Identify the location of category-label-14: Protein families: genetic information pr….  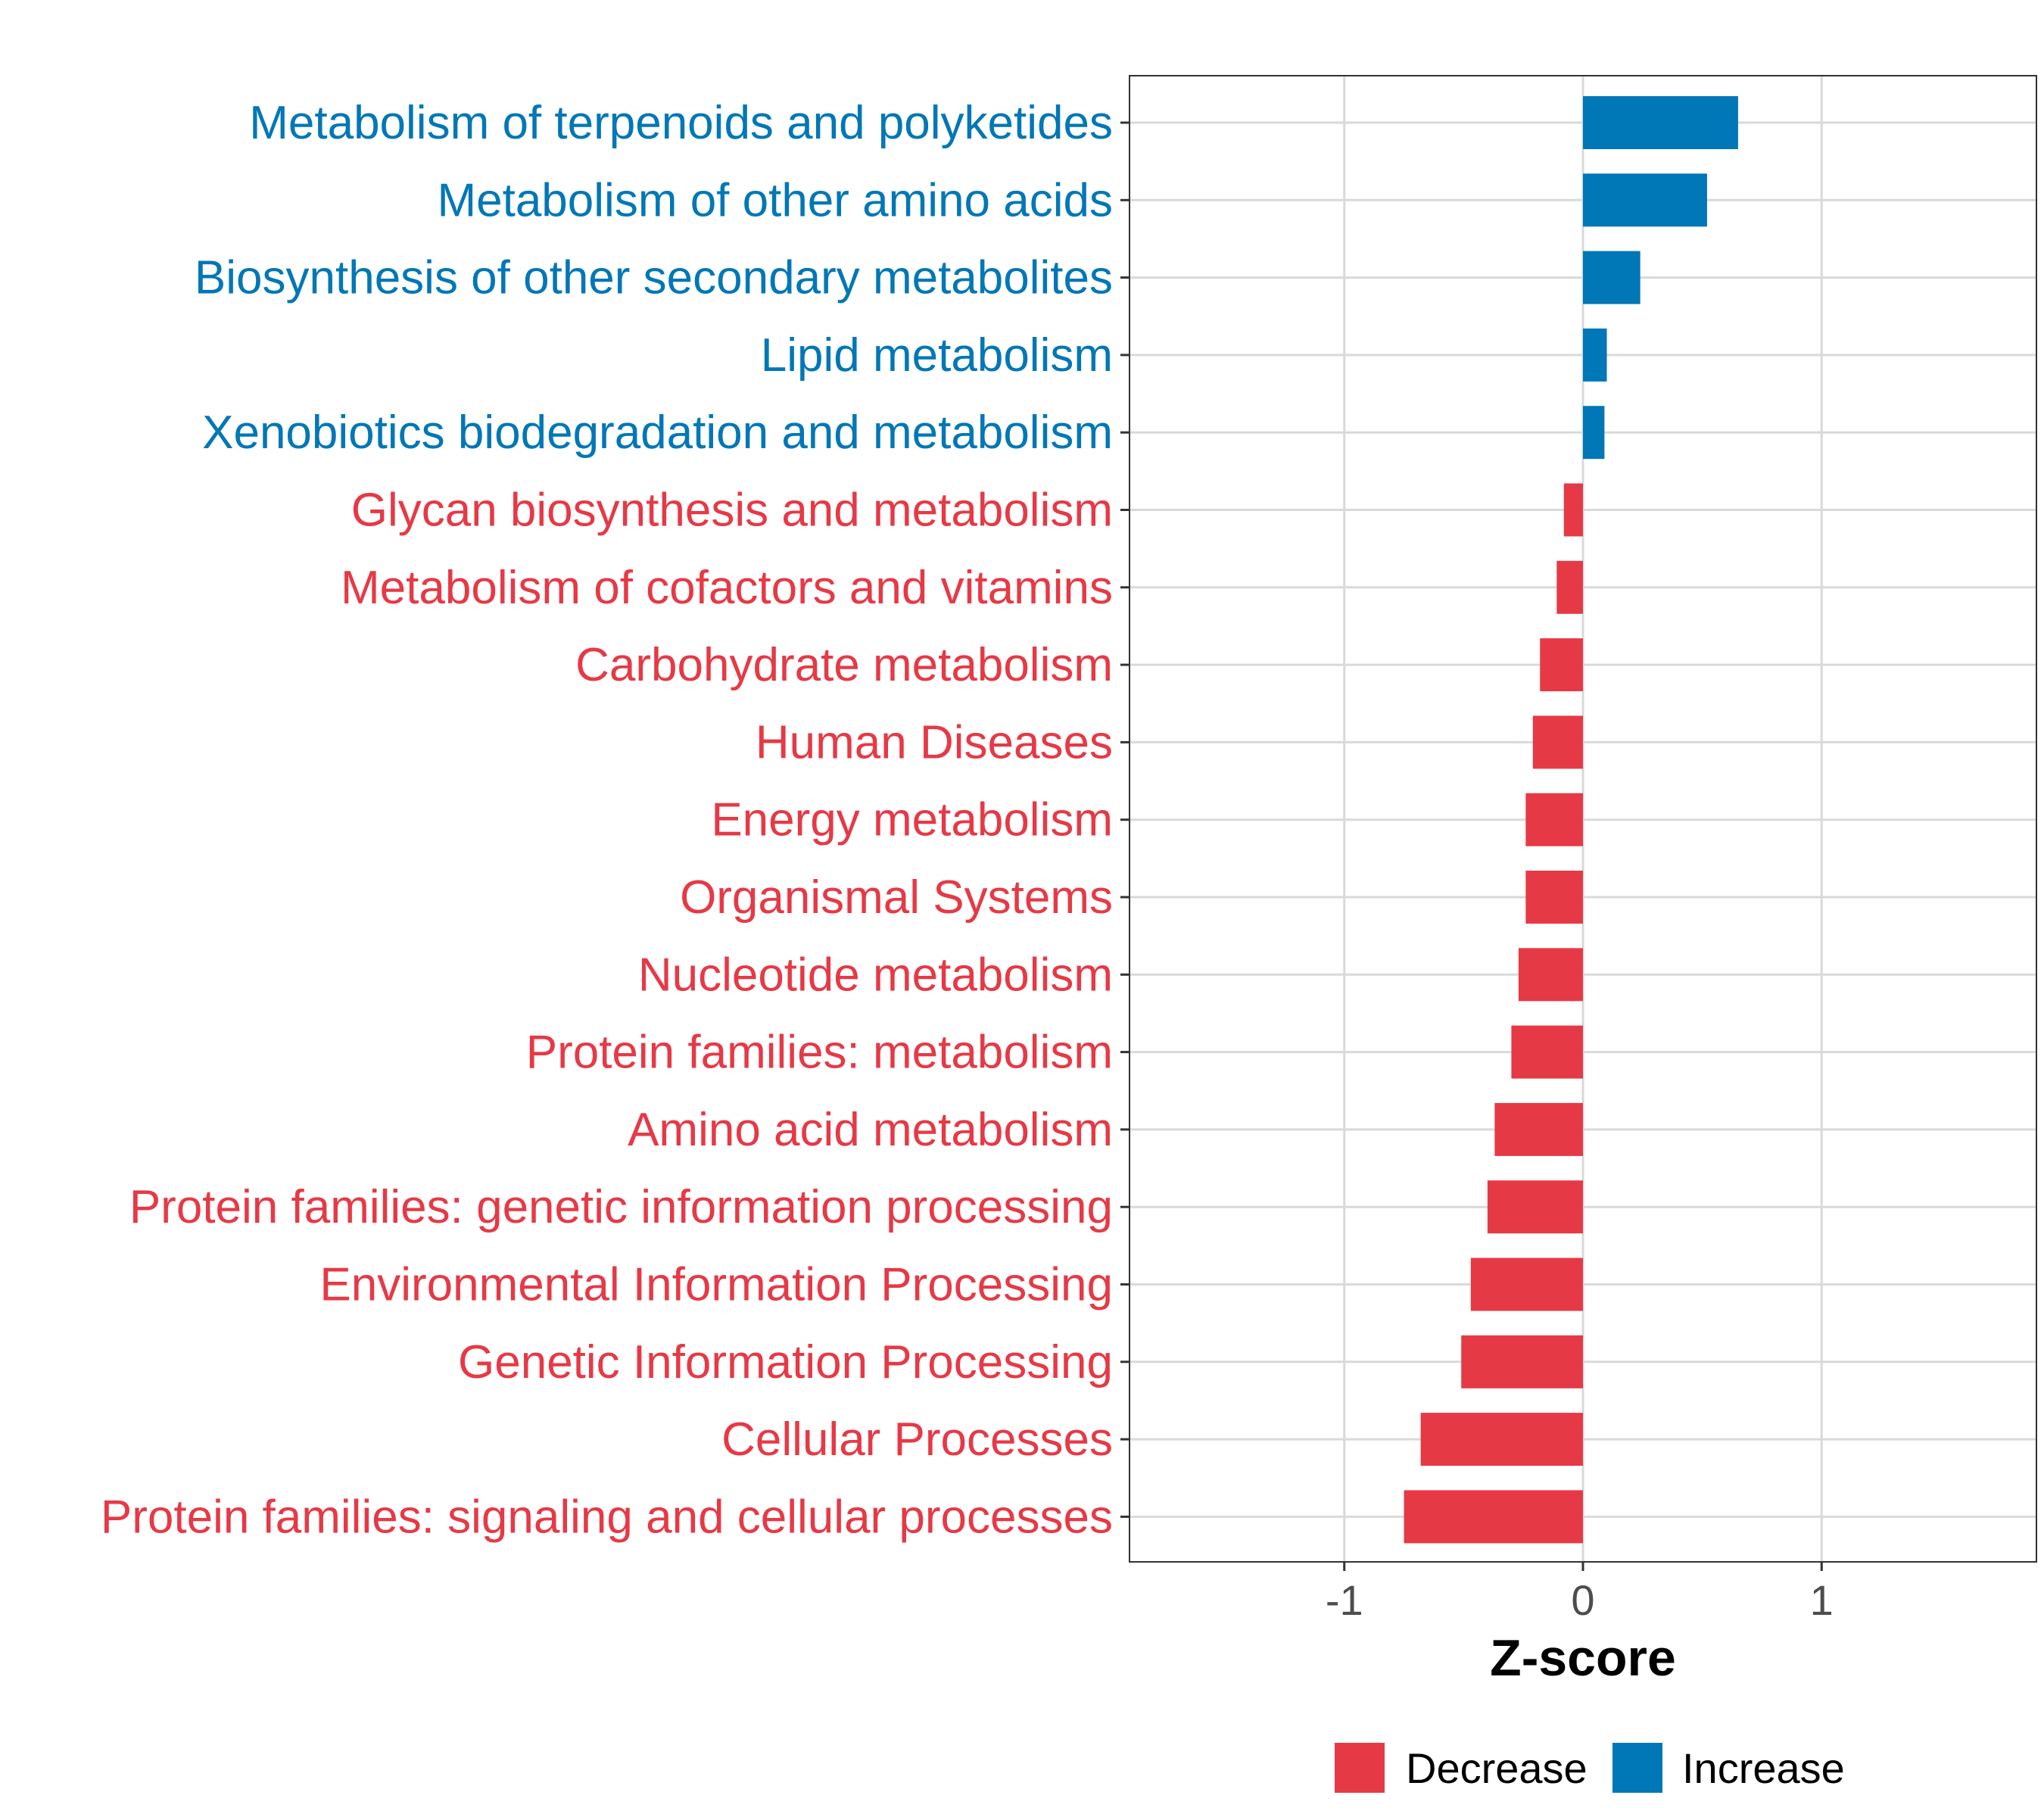
(621, 1207).